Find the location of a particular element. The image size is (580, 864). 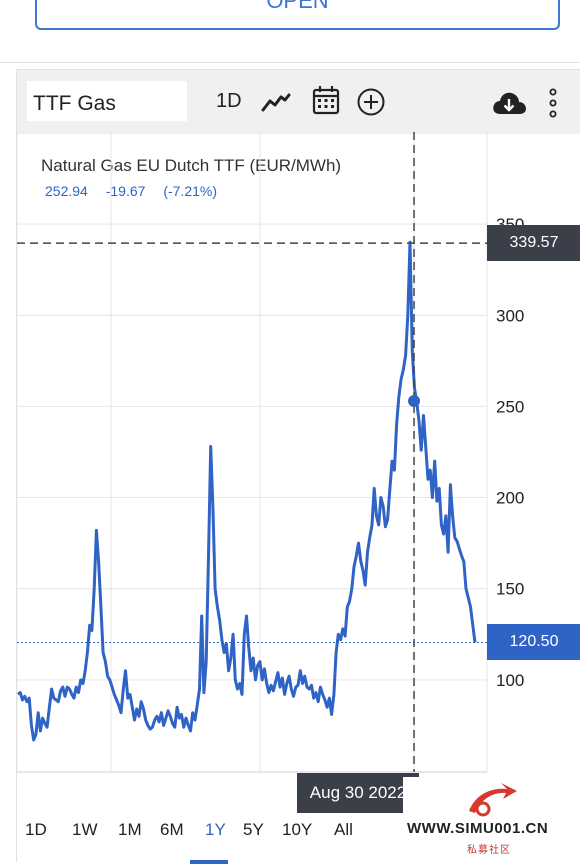

crosshair-date-tag: Aug 30 2022 is located at coordinates (358, 793).